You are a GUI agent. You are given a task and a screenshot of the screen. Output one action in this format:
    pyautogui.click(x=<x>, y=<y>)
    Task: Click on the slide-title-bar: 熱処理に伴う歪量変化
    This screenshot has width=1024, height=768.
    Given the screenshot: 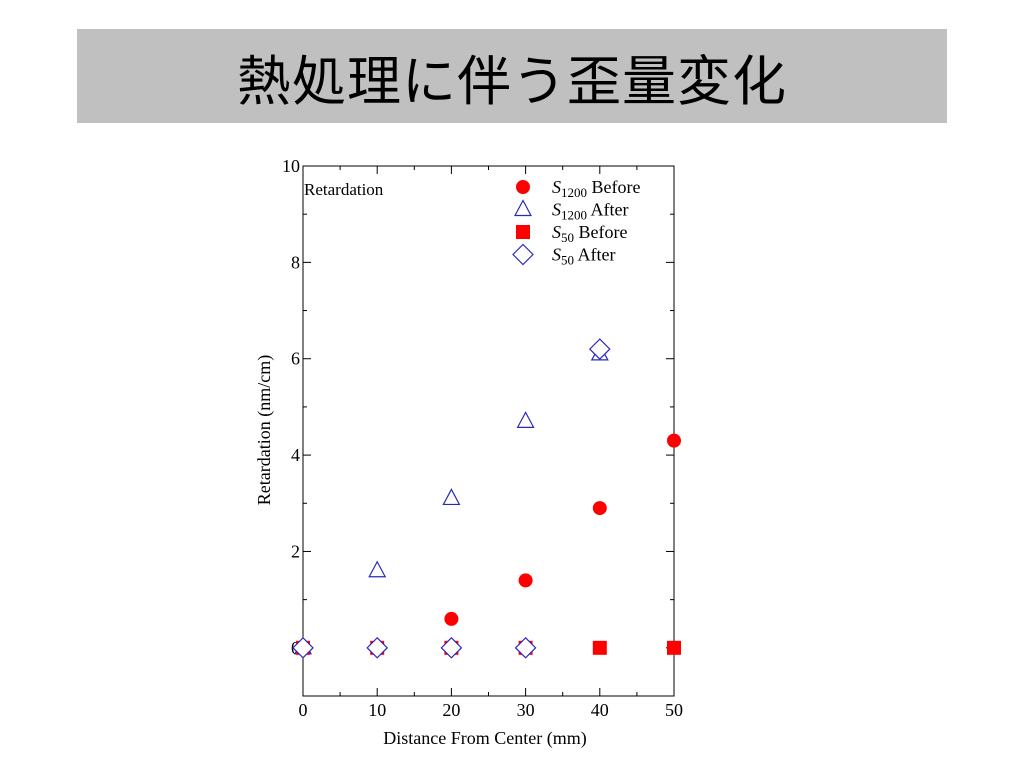 What is the action you would take?
    pyautogui.click(x=512, y=76)
    